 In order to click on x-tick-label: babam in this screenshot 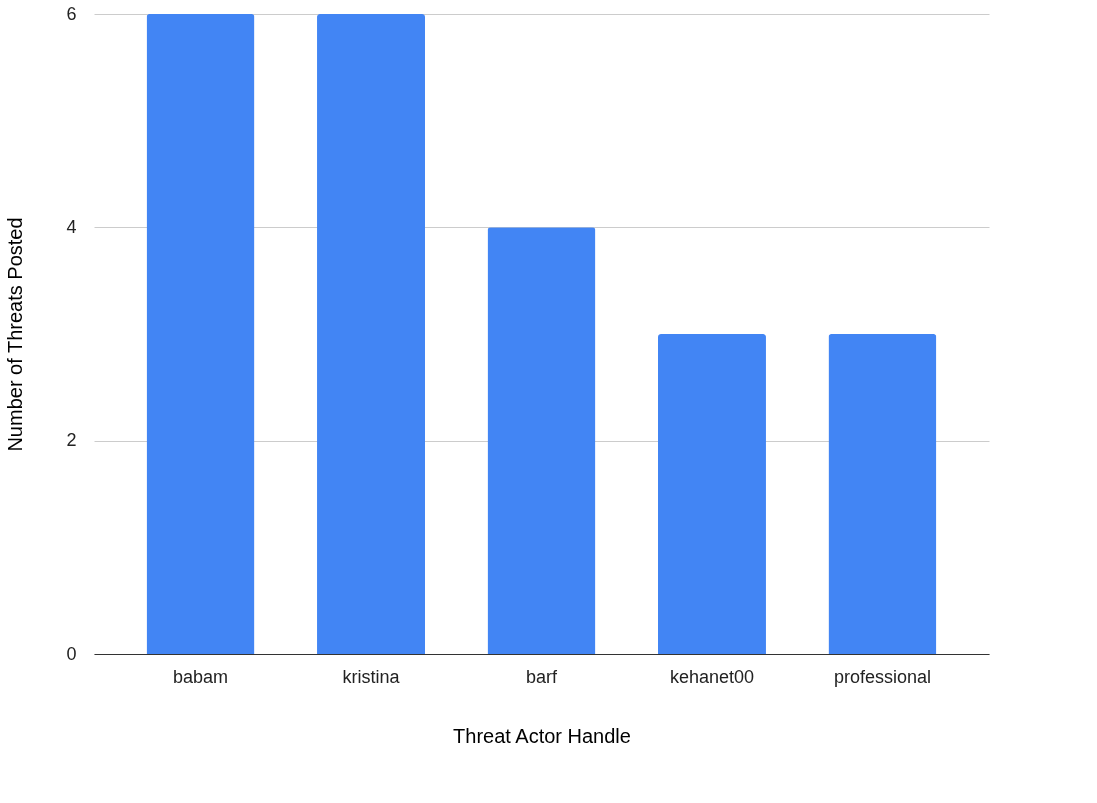, I will do `click(201, 676)`.